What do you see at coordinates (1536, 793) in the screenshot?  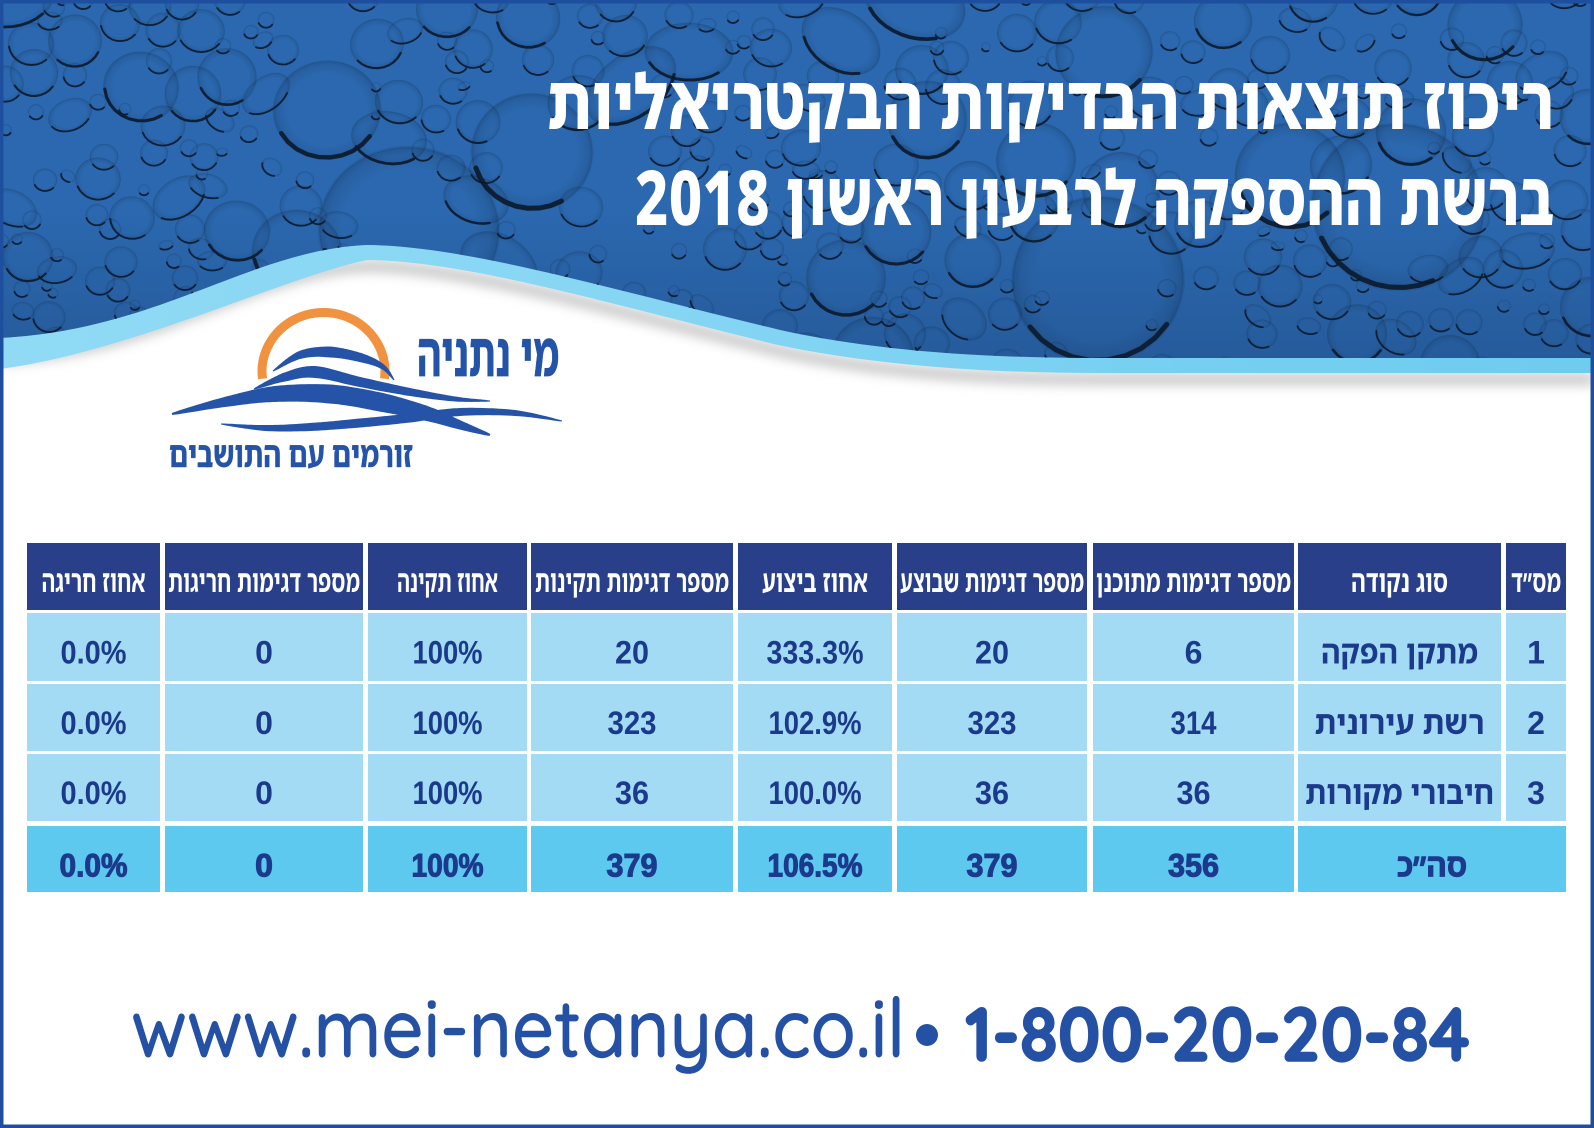 I see `svg-text: 3` at bounding box center [1536, 793].